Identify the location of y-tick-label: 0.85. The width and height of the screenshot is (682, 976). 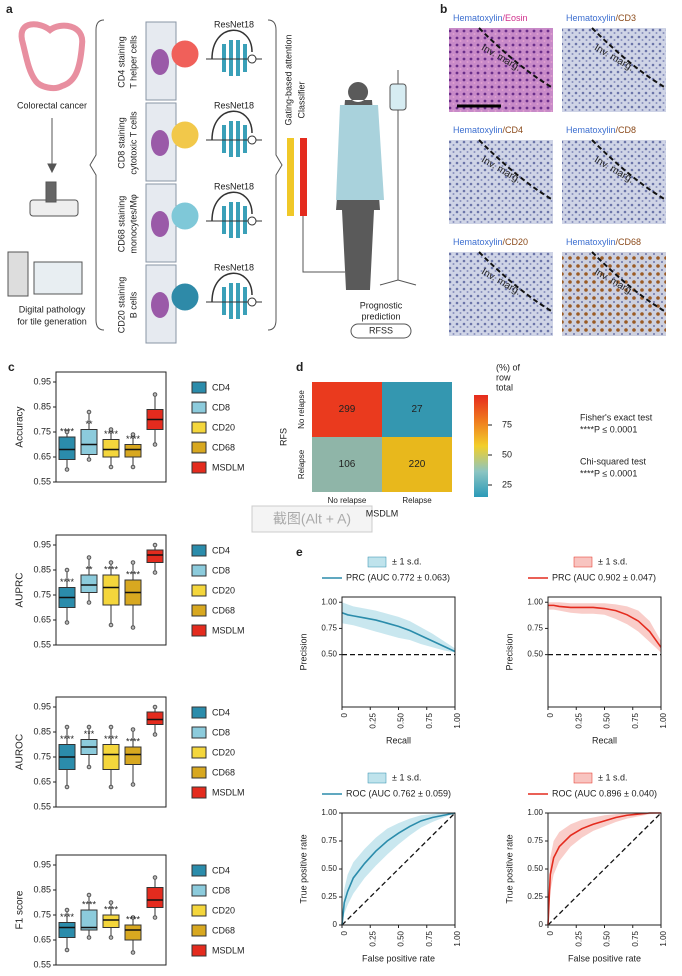
(42, 731).